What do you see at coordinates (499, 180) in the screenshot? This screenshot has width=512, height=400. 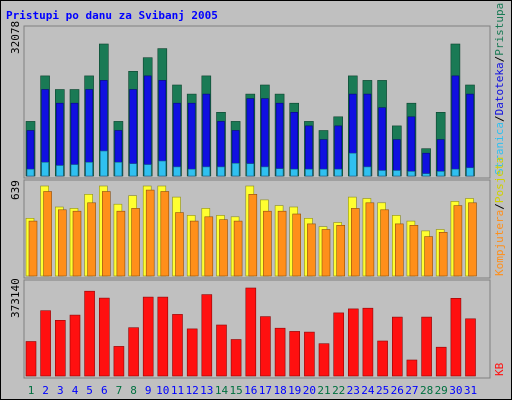 I see `legend-posjeta: Posjeta` at bounding box center [499, 180].